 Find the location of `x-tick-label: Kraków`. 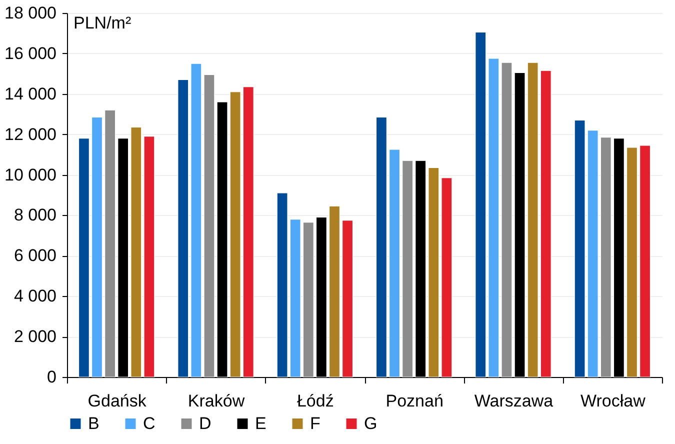

x-tick-label: Kraków is located at coordinates (217, 401).